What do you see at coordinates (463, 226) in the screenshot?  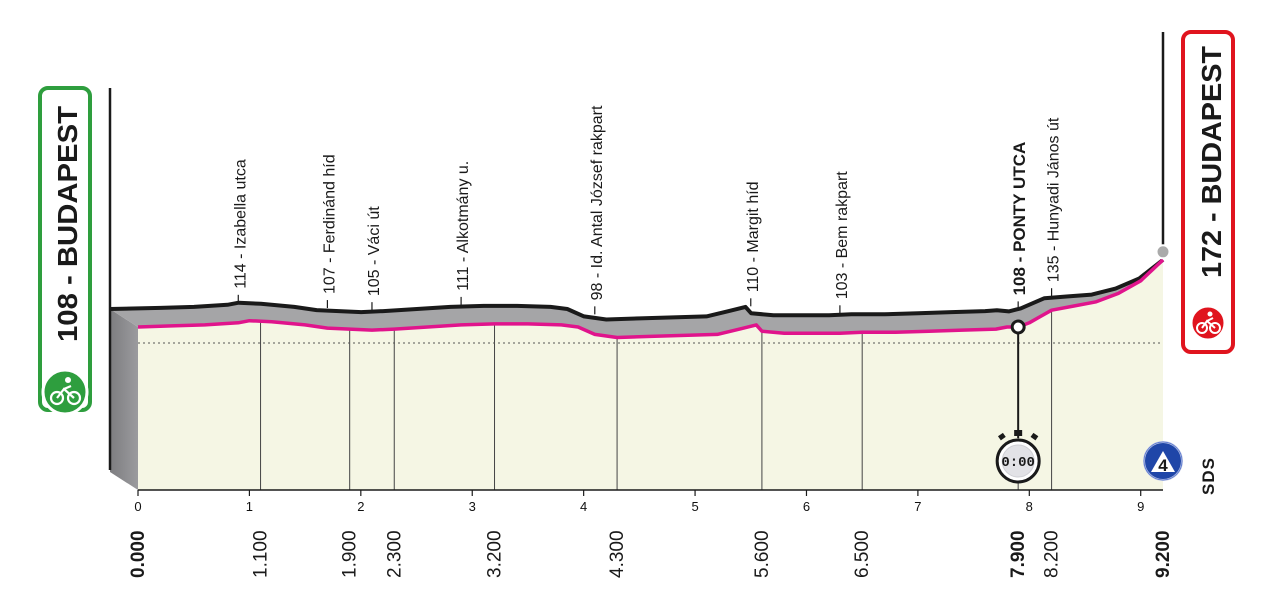 I see `waypoint-label: 111 - Alkotmány u.` at bounding box center [463, 226].